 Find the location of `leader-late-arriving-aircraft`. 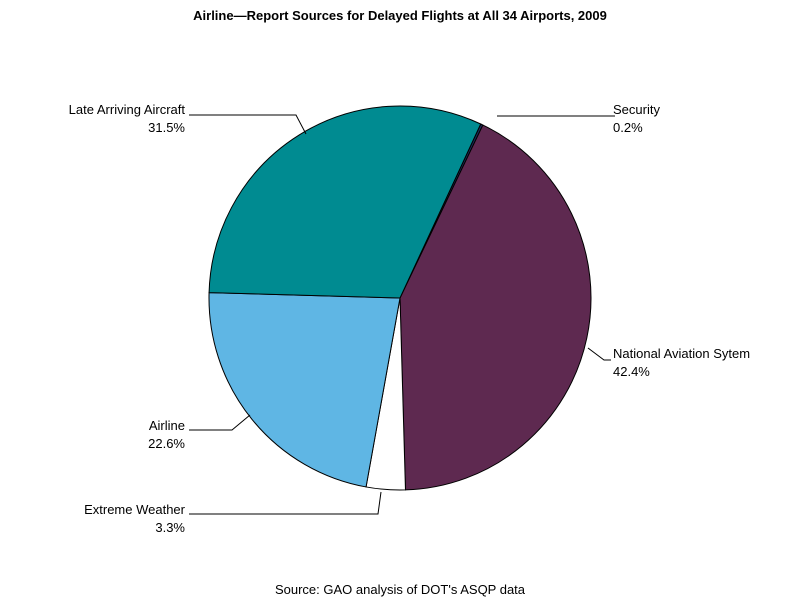

leader-late-arriving-aircraft is located at coordinates (248, 124).